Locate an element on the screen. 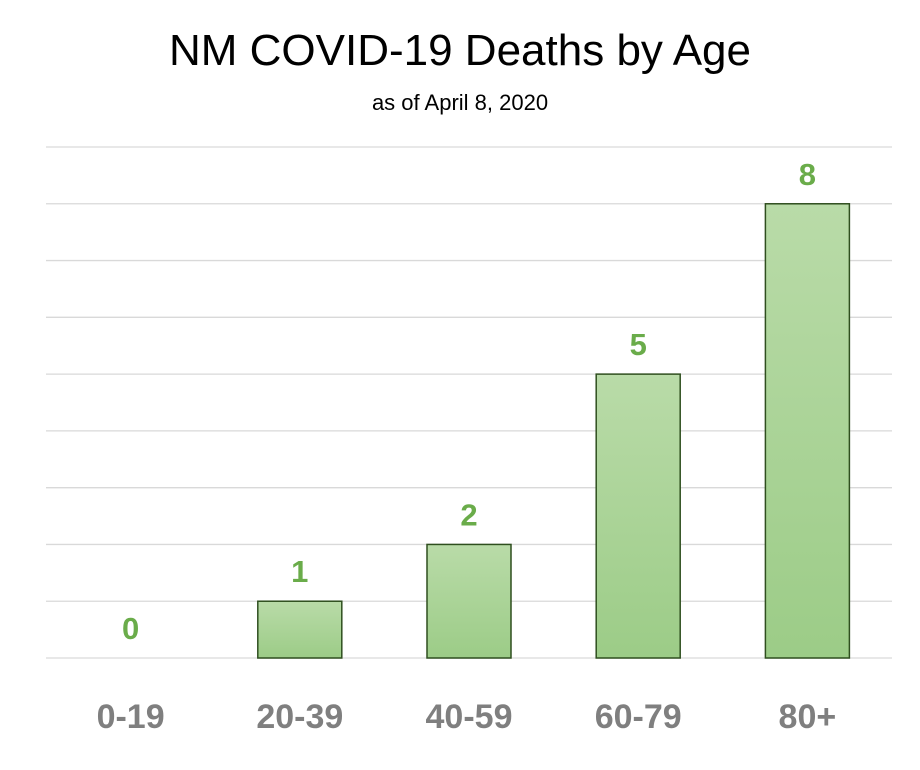  x-tick-label: 20-39 is located at coordinates (299, 717).